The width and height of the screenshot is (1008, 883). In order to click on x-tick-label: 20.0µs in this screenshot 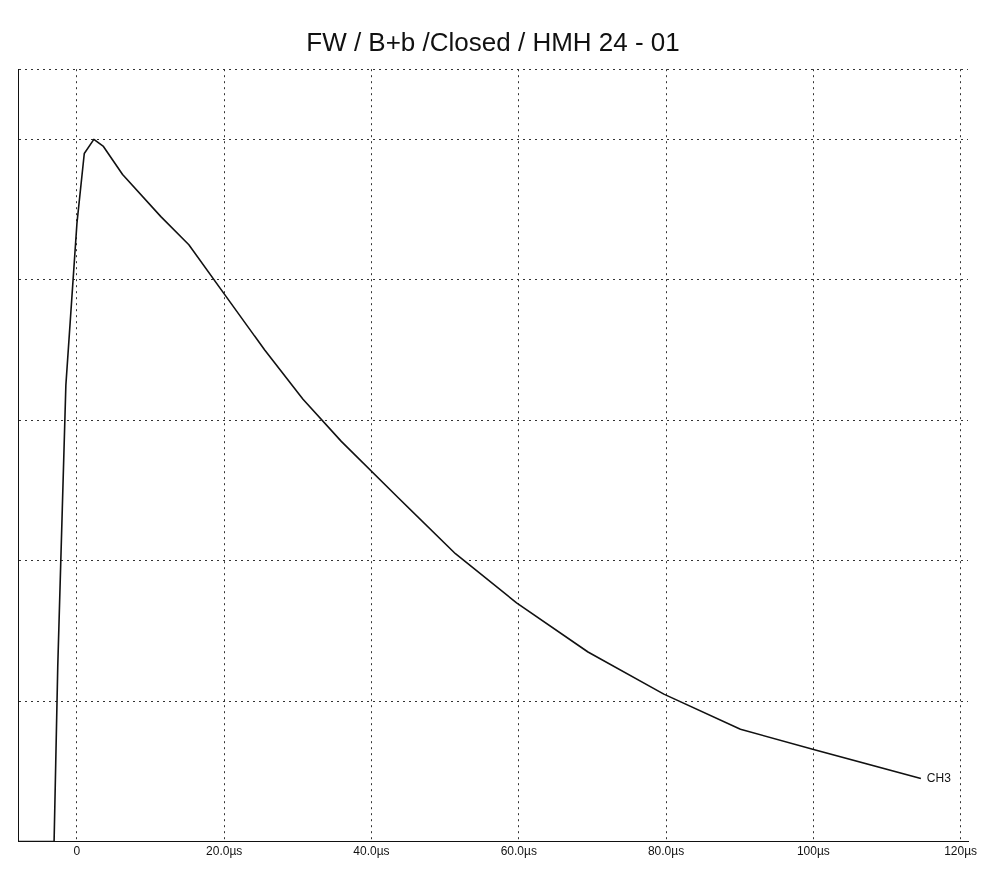, I will do `click(224, 851)`.